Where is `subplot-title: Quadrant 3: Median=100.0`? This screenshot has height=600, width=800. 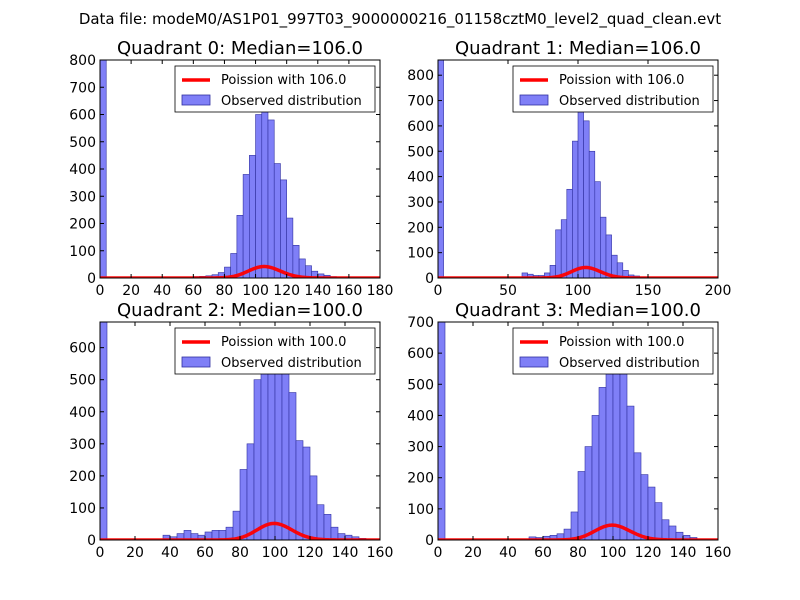 subplot-title: Quadrant 3: Median=100.0 is located at coordinates (578, 310).